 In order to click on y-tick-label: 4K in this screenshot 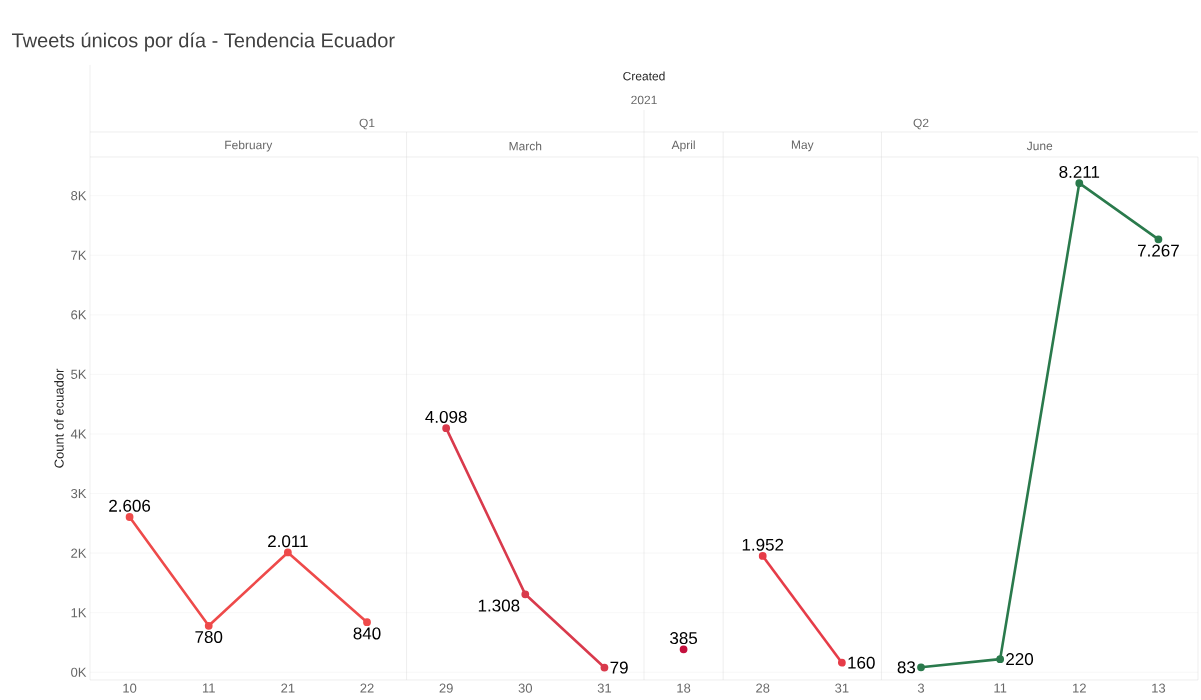, I will do `click(78, 434)`.